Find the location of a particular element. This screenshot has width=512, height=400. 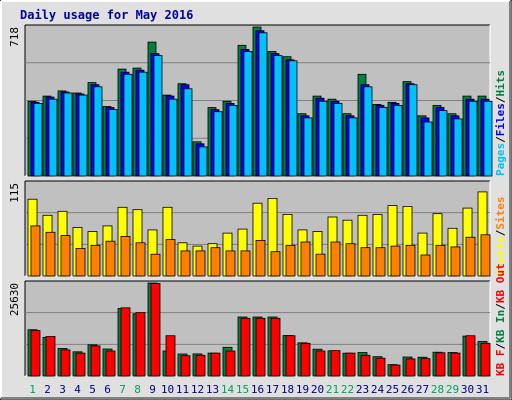

legend-item: Files is located at coordinates (500, 119).